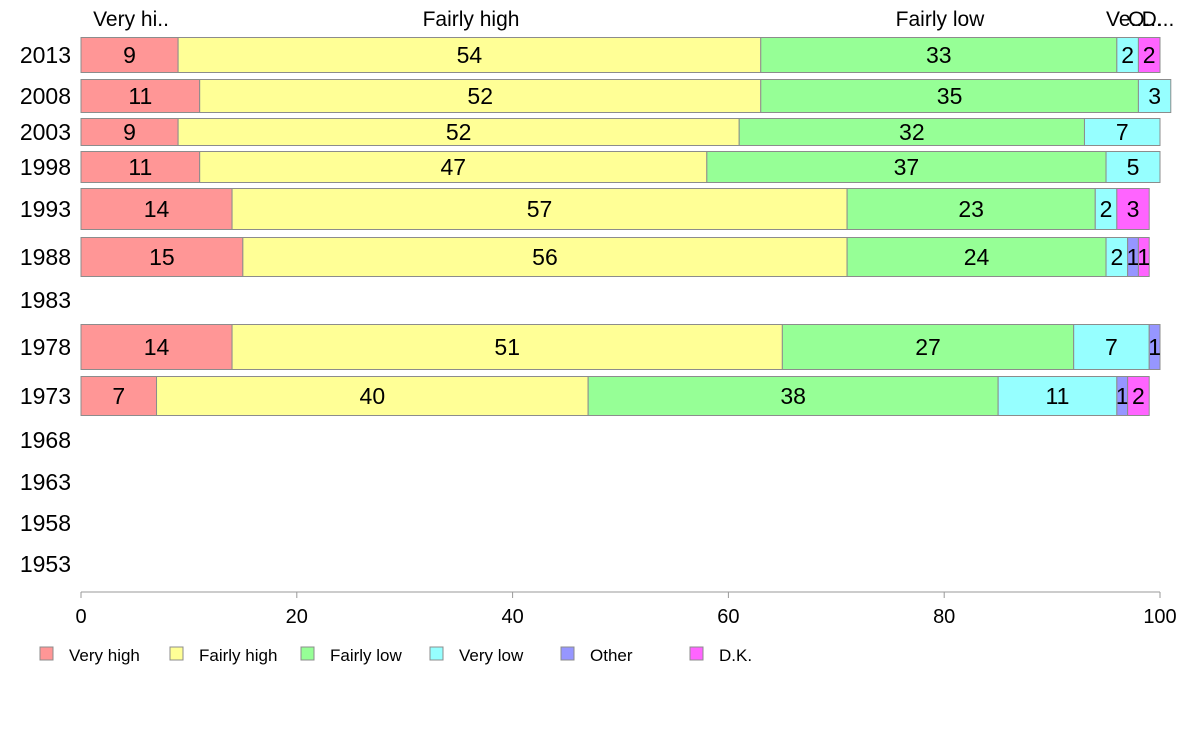 This screenshot has width=1188, height=736. What do you see at coordinates (45, 96) in the screenshot?
I see `y-tick-label: 2008` at bounding box center [45, 96].